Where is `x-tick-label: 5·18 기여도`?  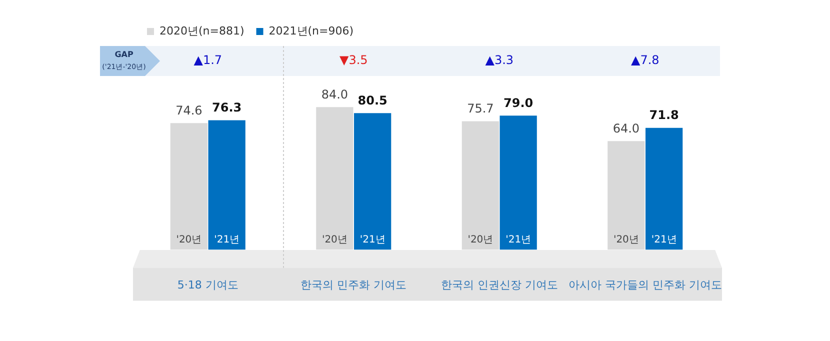 x-tick-label: 5·18 기여도 is located at coordinates (207, 285).